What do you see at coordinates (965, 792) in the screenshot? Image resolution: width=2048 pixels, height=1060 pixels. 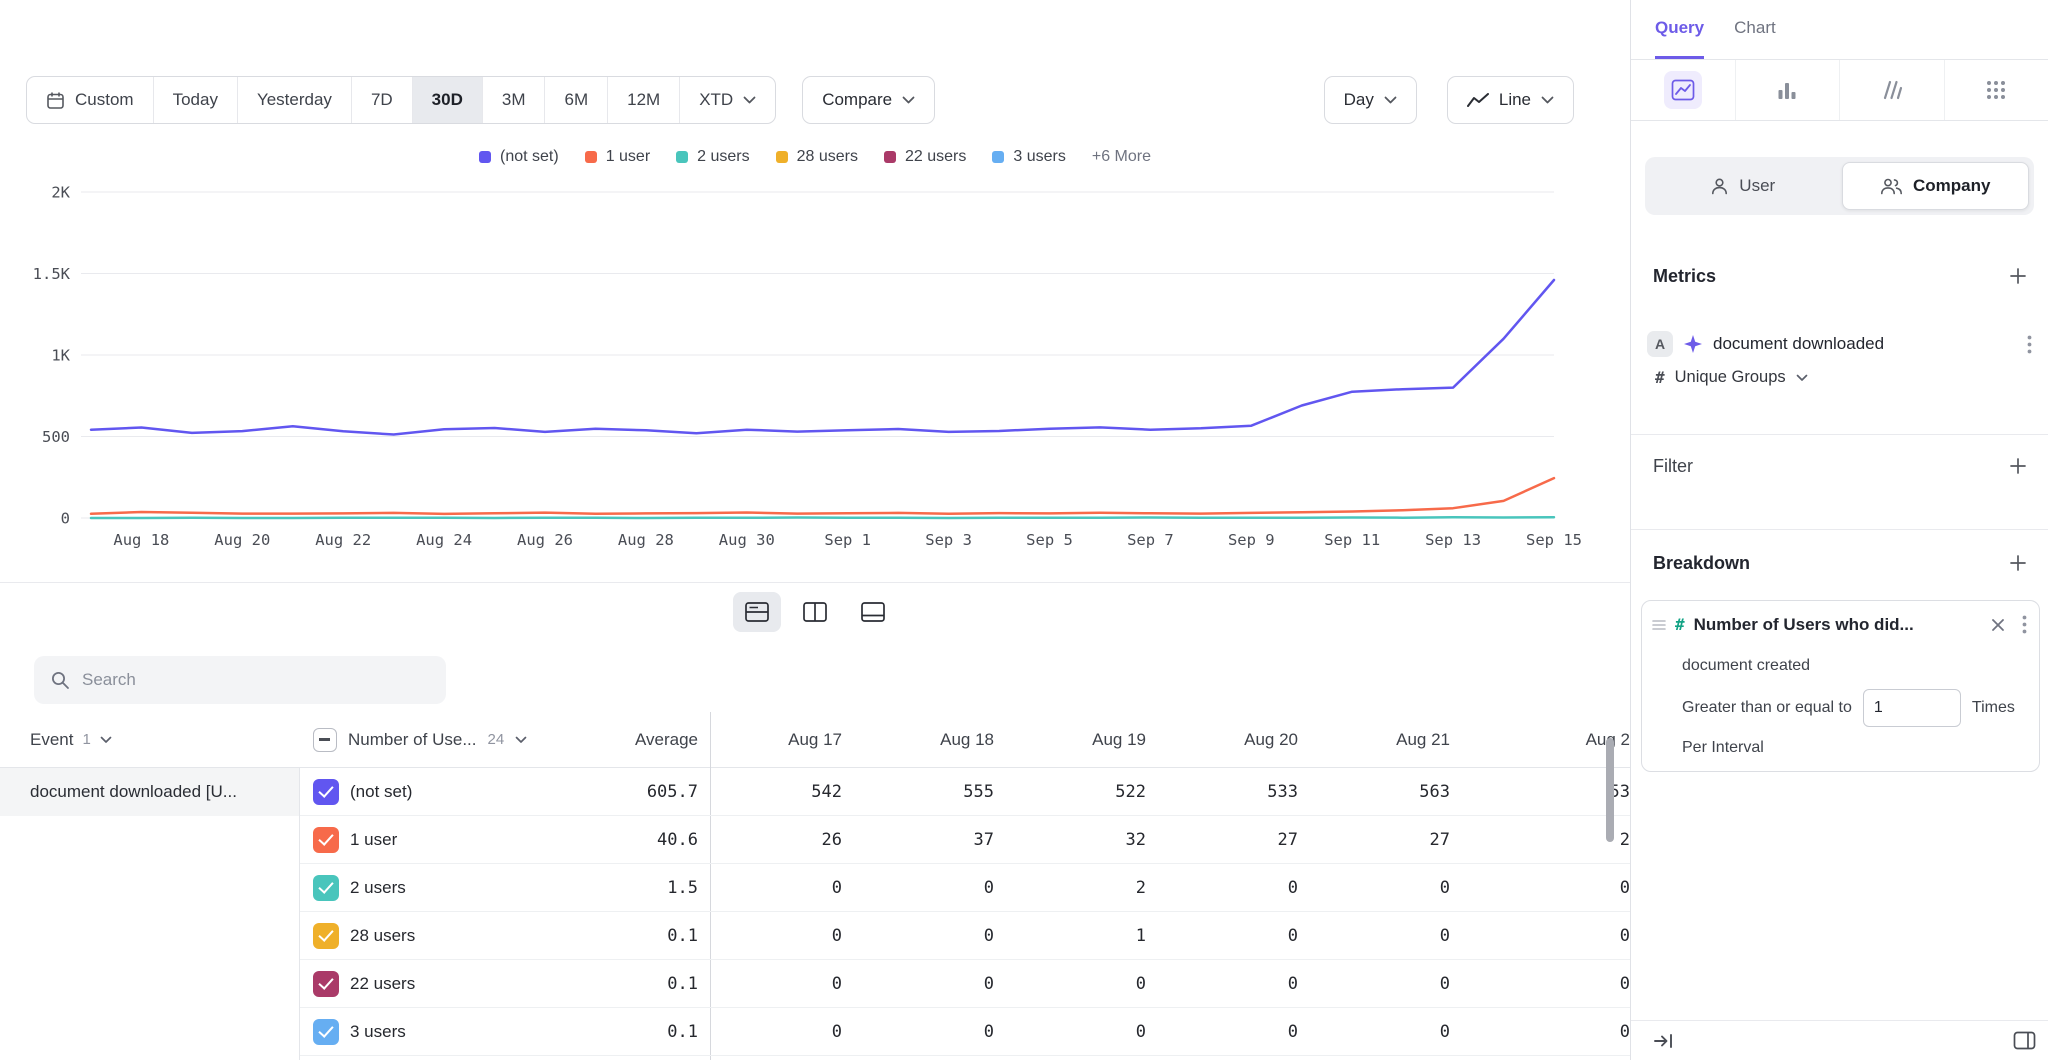 I see `table-row: (not set) 605.7 542 555 522 533 563 53` at bounding box center [965, 792].